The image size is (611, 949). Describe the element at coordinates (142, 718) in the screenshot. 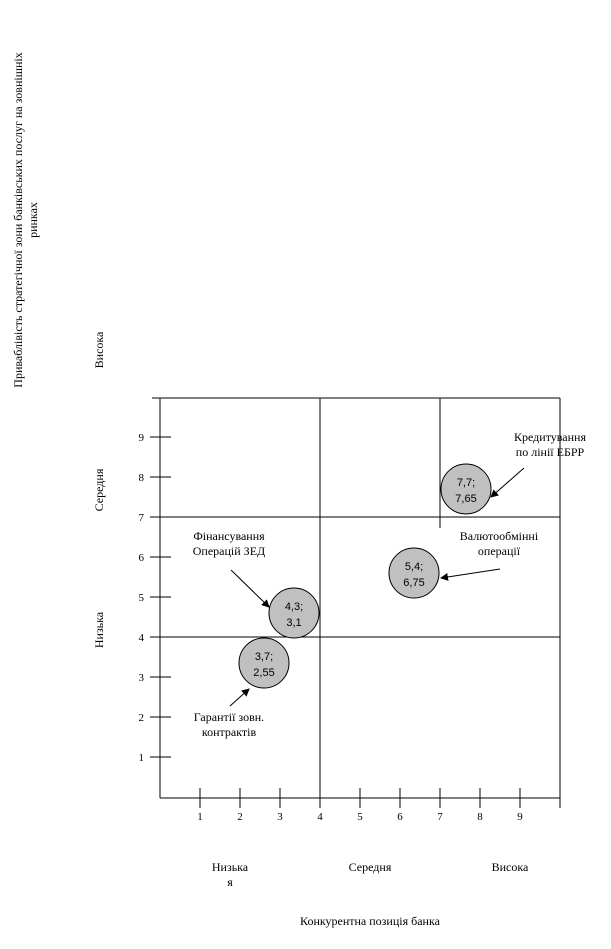

I see `y-tick-label-2: 2` at that location.